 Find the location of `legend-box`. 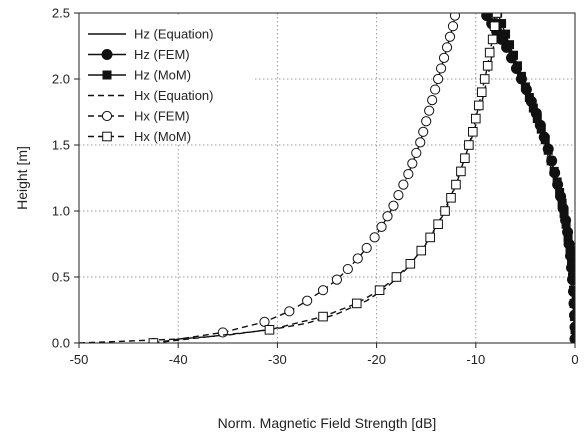

legend-box is located at coordinates (168, 80).